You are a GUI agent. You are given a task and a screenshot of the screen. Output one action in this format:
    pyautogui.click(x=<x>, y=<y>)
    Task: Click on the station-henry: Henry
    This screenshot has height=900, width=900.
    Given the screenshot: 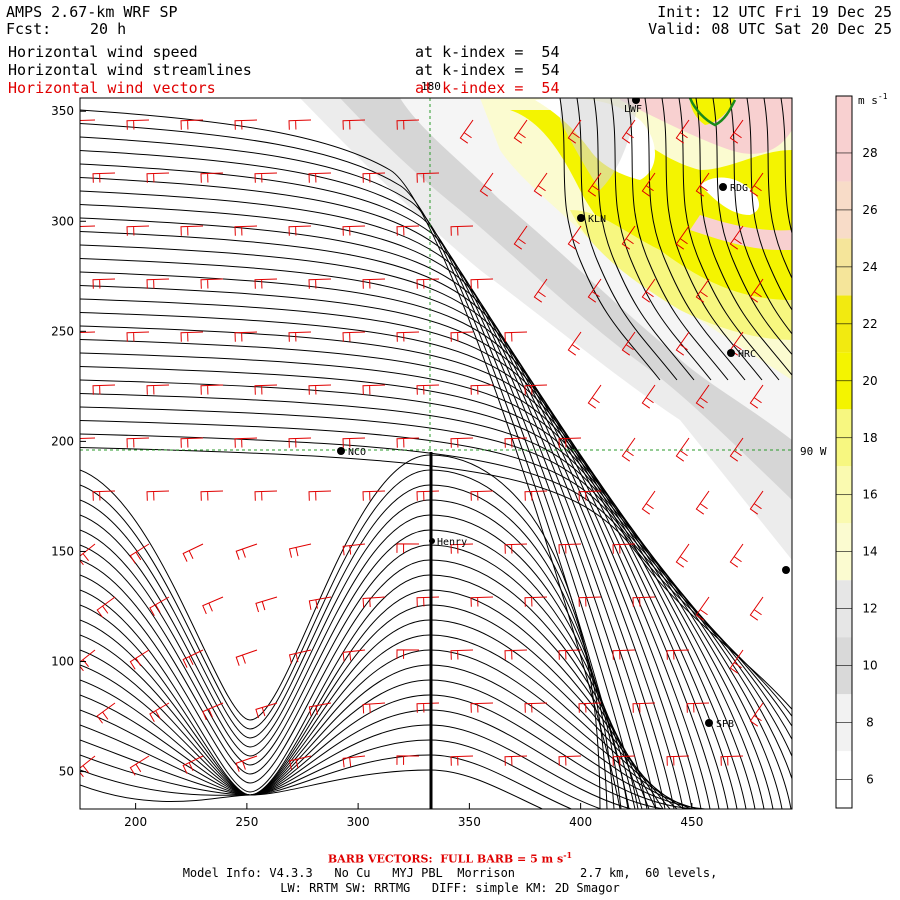 What is the action you would take?
    pyautogui.click(x=448, y=542)
    